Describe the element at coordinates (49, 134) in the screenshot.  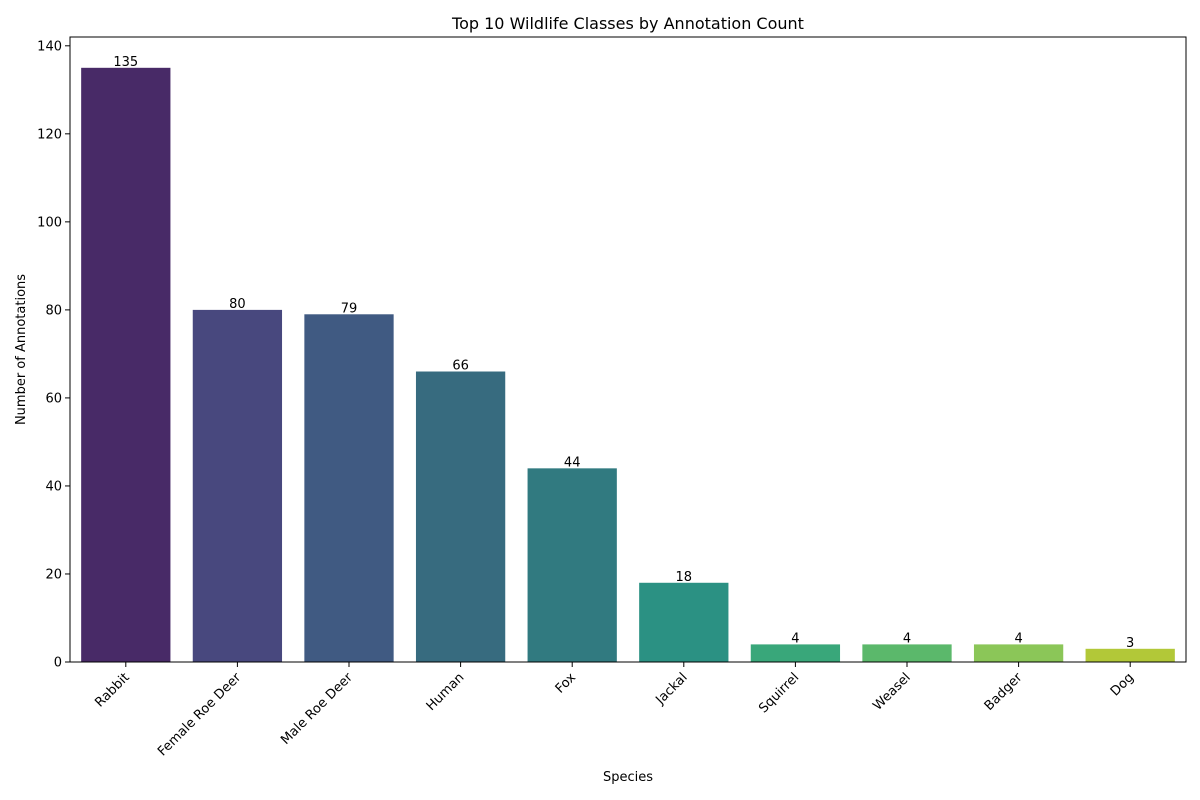
I see `y-tick-label: 120` at that location.